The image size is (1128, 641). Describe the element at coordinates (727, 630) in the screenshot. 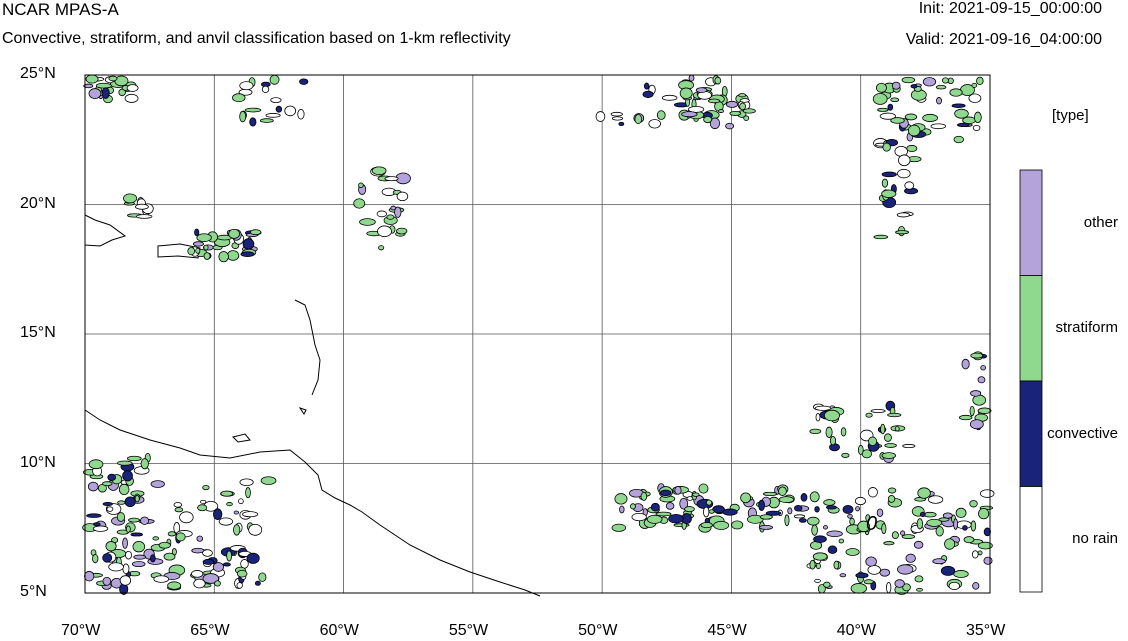

I see `lon-tick-label: 45°W` at that location.